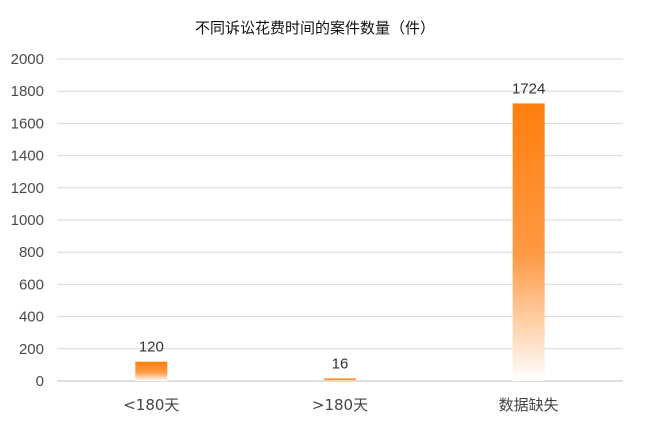  I want to click on y-tick-label: 800, so click(31, 252).